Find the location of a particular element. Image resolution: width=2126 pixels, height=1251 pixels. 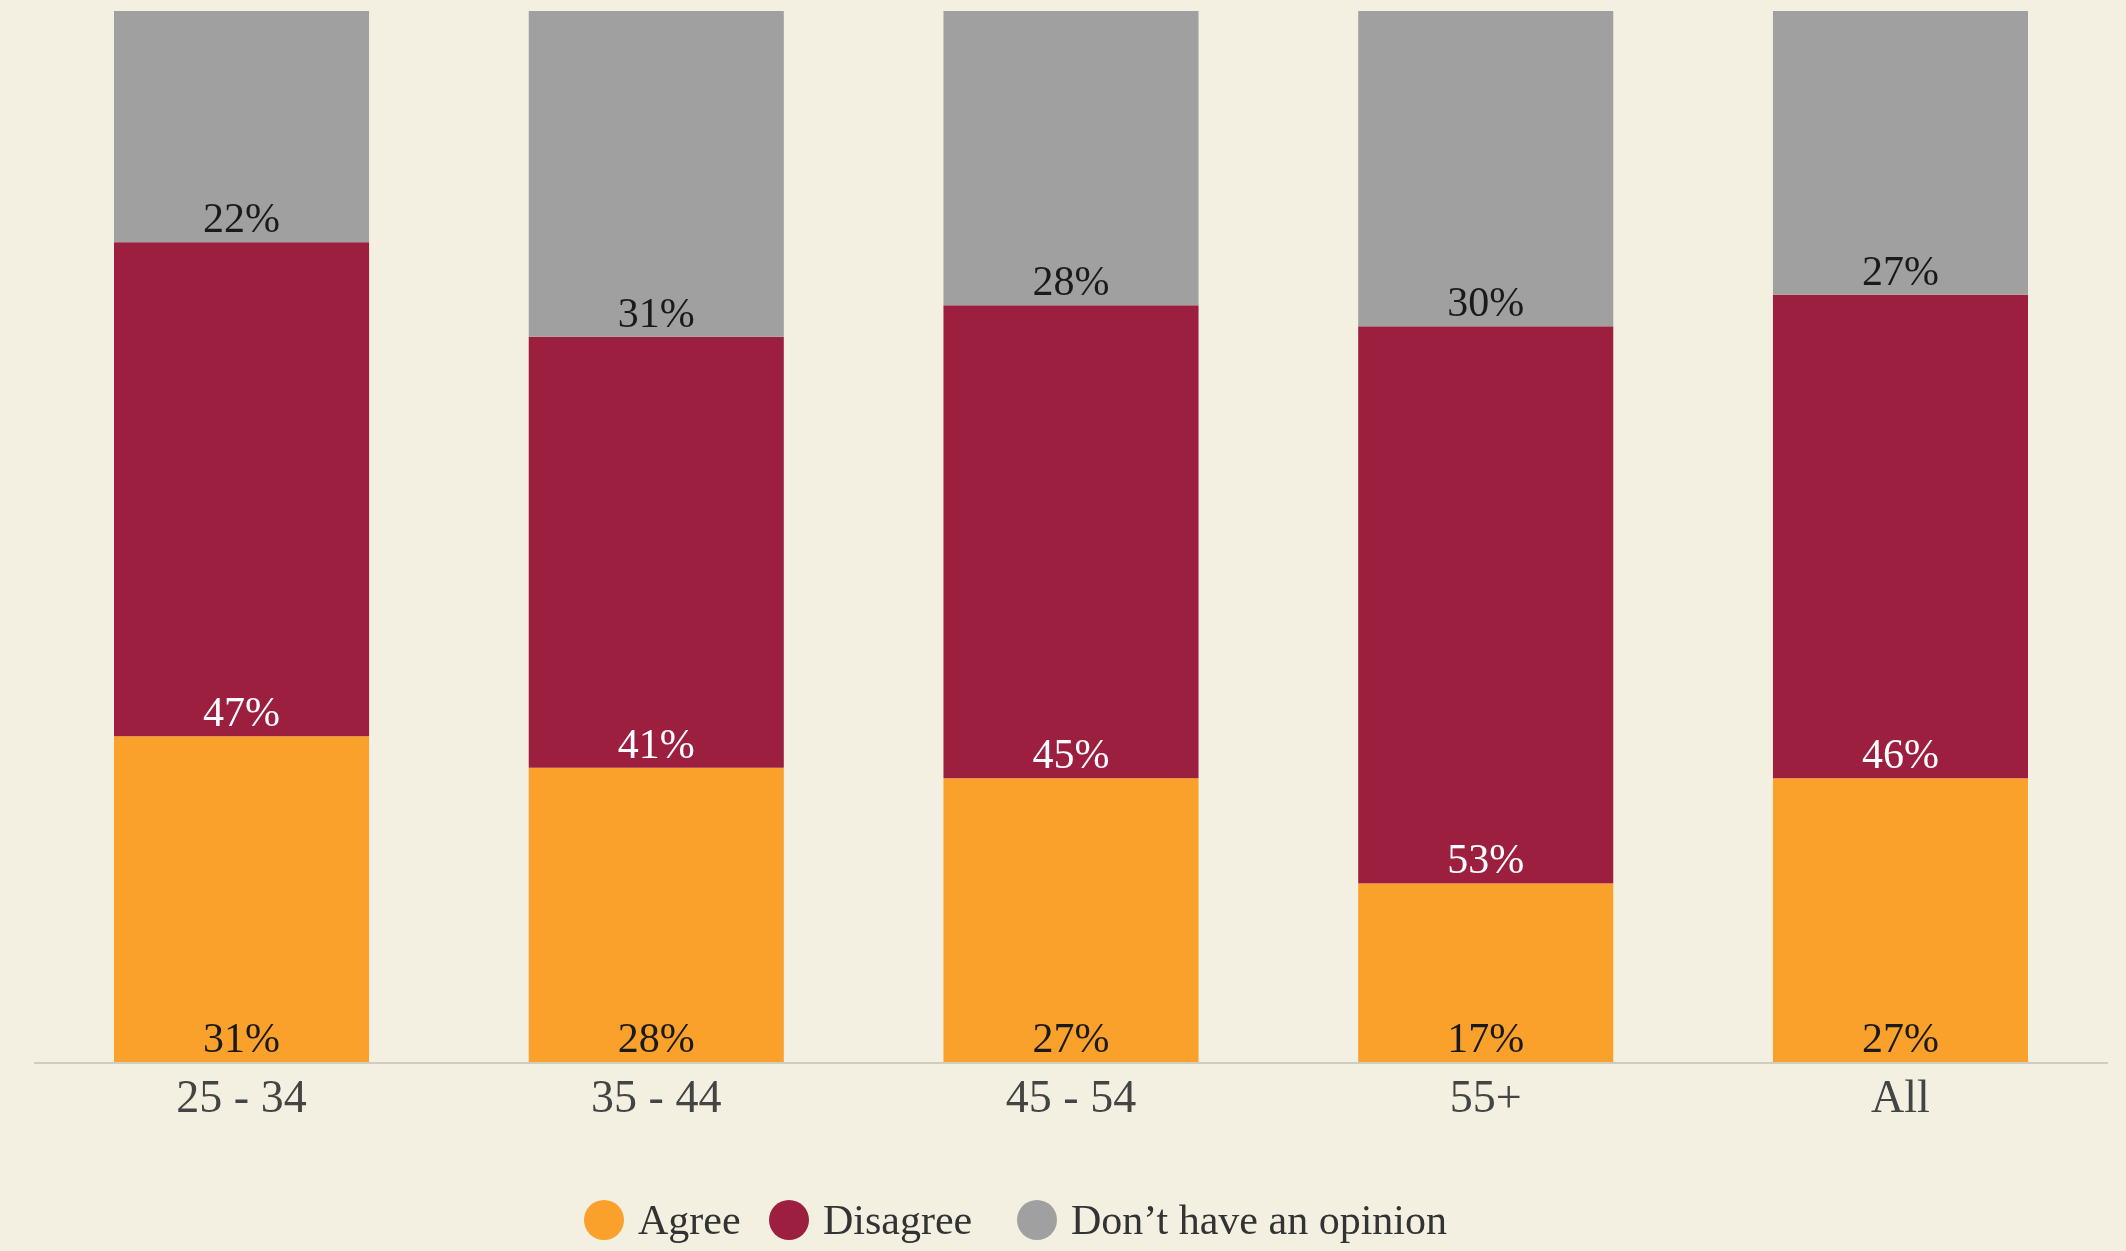

data-label: 47% is located at coordinates (242, 712).